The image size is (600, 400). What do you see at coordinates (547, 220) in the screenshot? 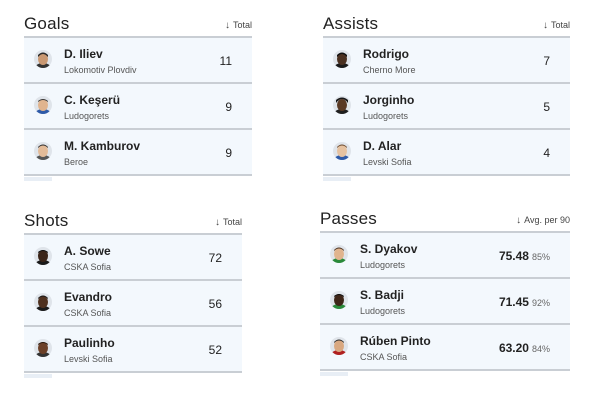
I see `passes-metric-label: Avg. per 90` at bounding box center [547, 220].